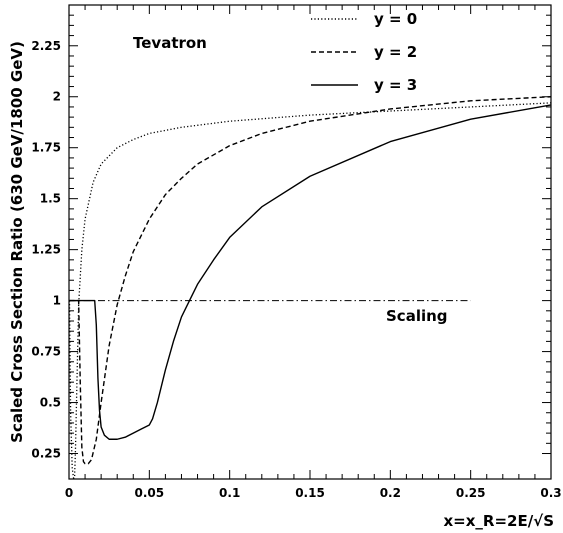 Image resolution: width=563 pixels, height=533 pixels. Describe the element at coordinates (46, 454) in the screenshot. I see `y-tick-label: 0.25` at that location.